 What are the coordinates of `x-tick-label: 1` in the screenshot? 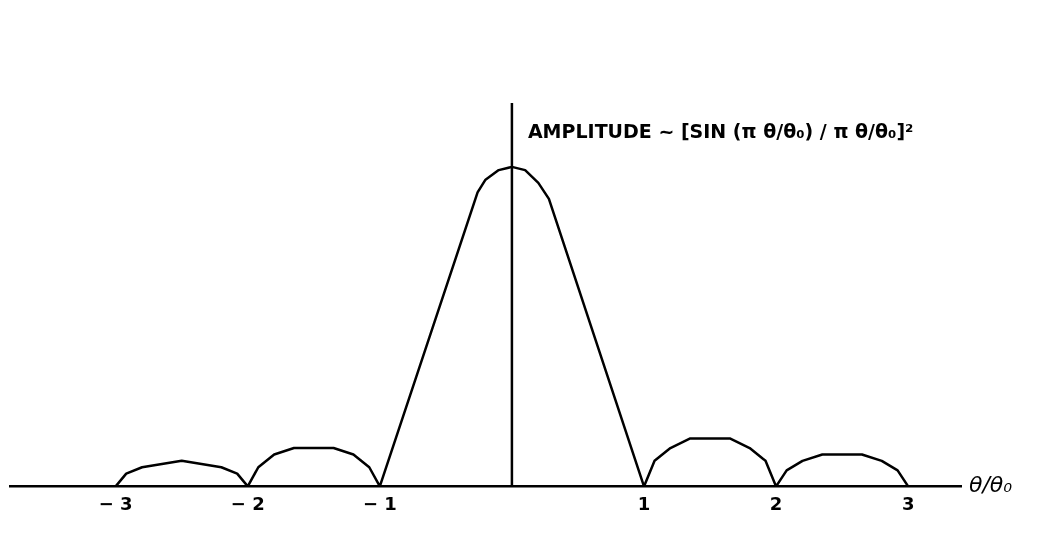 It's located at (644, 503).